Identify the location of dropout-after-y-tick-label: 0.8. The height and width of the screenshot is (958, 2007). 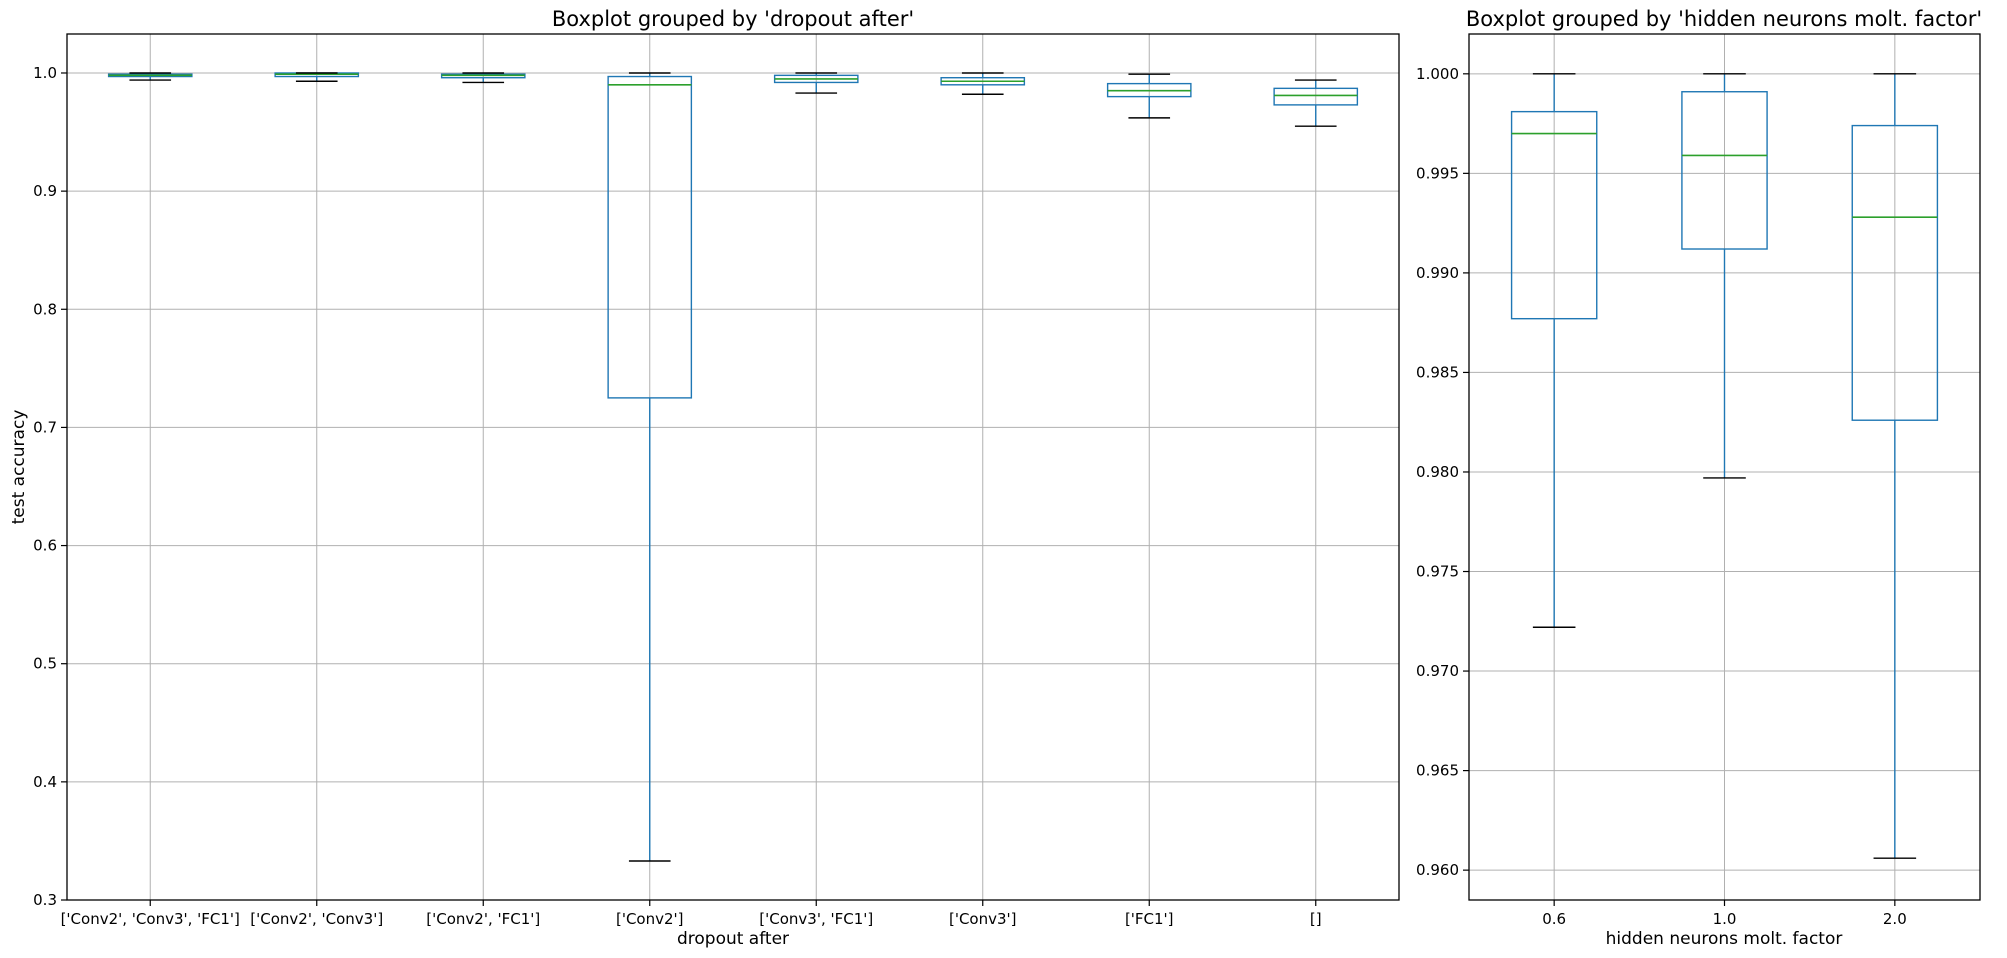
(45, 309).